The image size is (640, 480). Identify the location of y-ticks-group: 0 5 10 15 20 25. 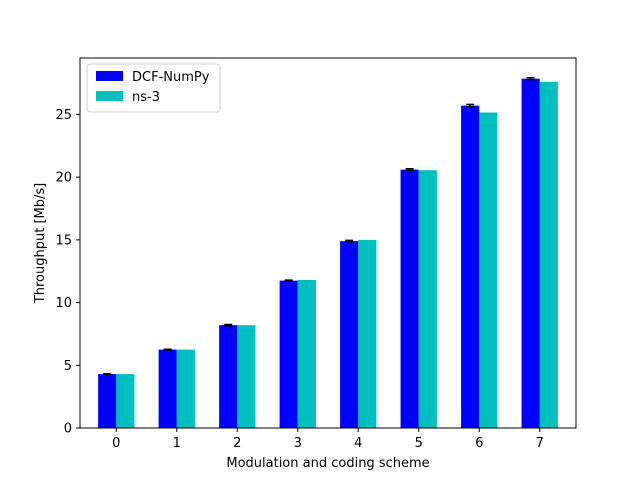
(67, 272).